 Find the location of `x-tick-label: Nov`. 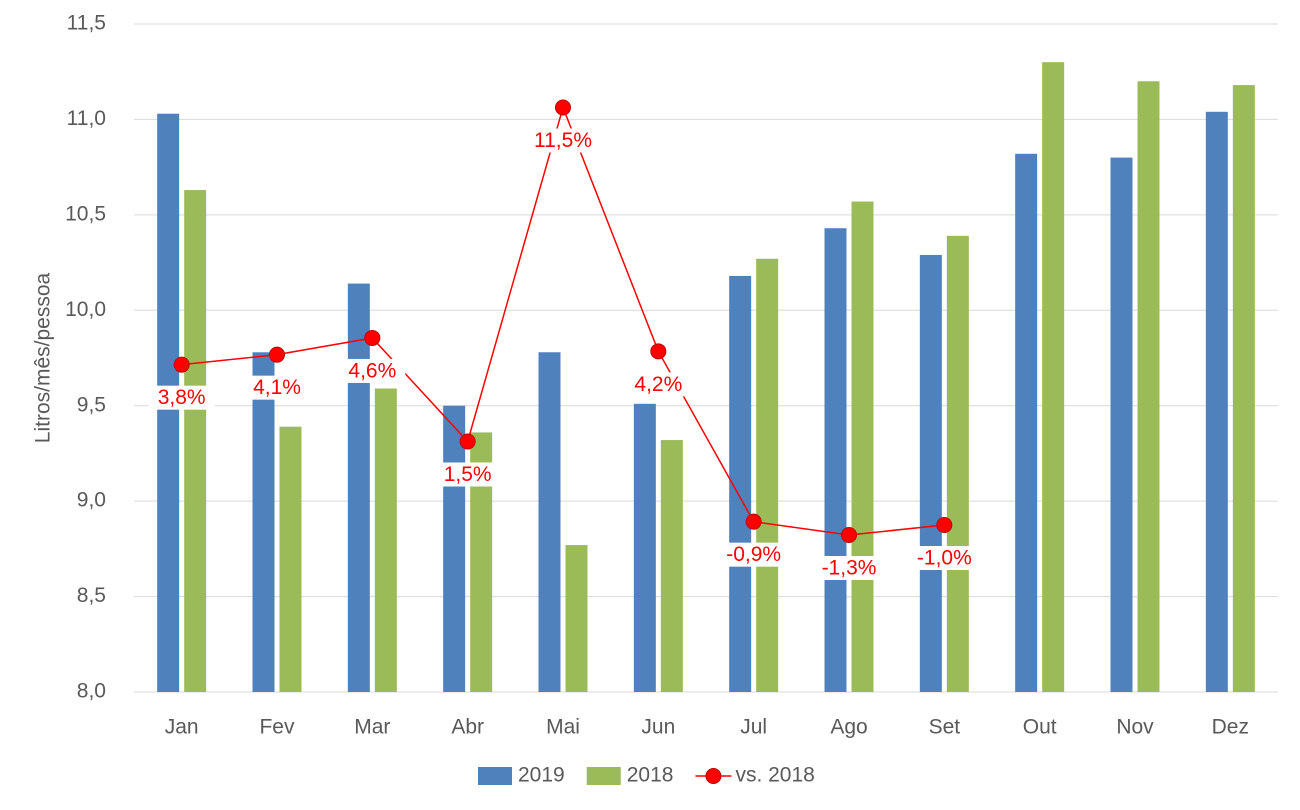

x-tick-label: Nov is located at coordinates (1135, 727).